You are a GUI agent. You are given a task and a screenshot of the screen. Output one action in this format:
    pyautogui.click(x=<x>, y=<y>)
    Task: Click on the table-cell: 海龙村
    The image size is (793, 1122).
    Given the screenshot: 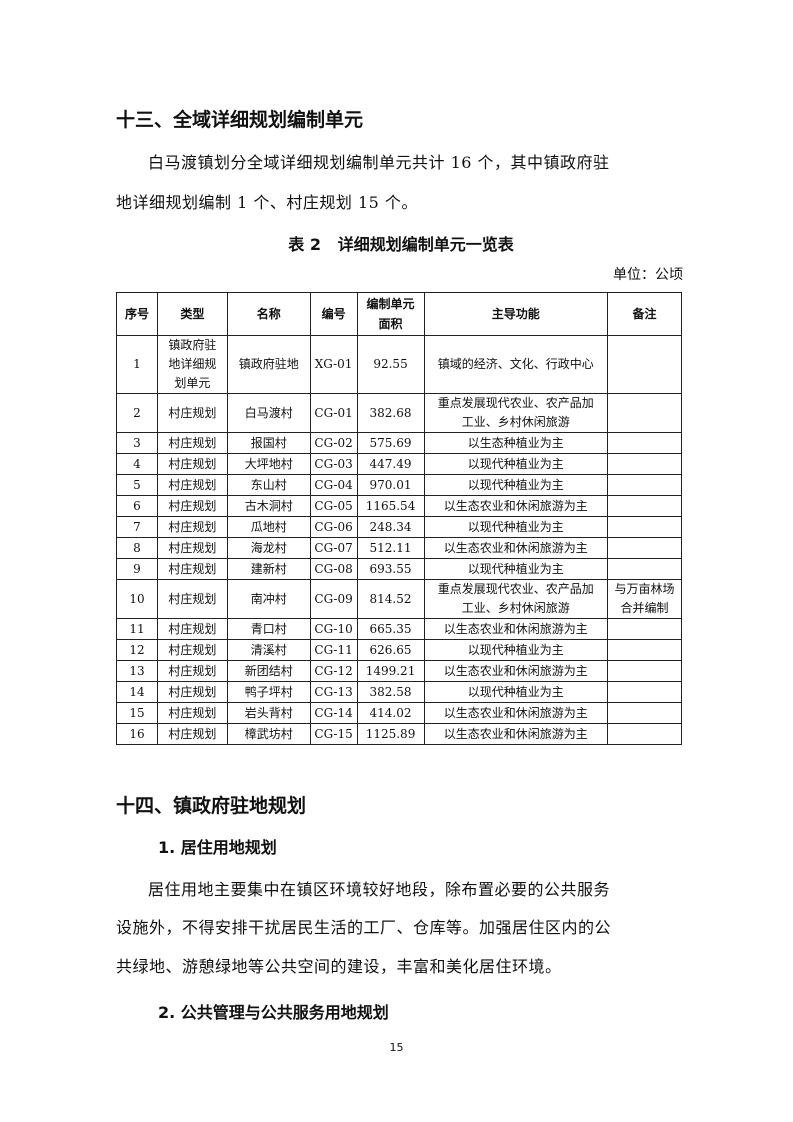 What is the action you would take?
    pyautogui.click(x=268, y=548)
    